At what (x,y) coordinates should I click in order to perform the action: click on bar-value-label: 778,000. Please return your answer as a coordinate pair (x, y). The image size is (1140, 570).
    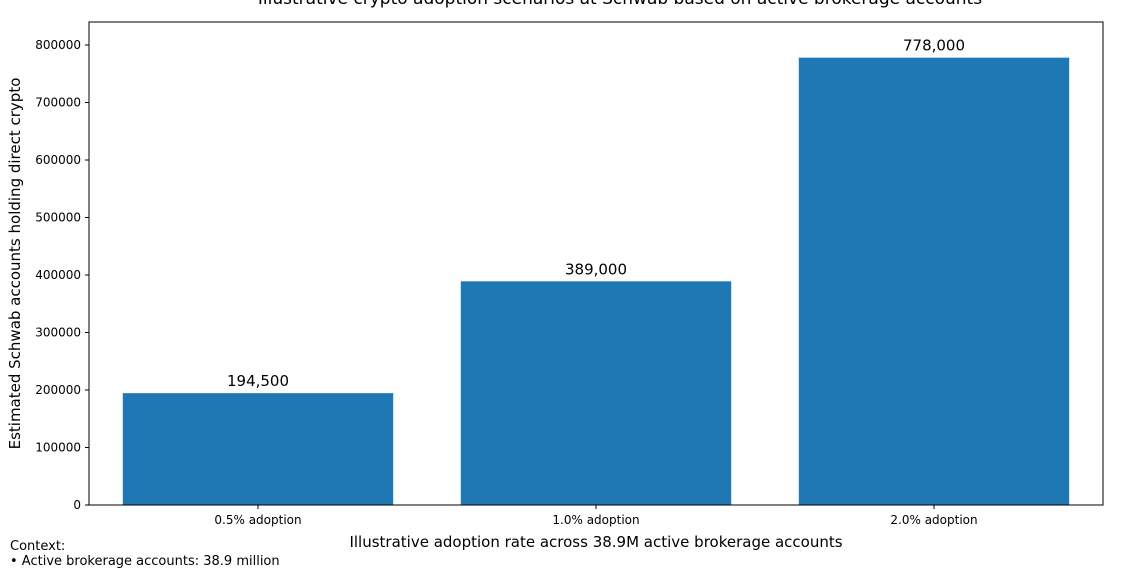
    Looking at the image, I should click on (934, 46).